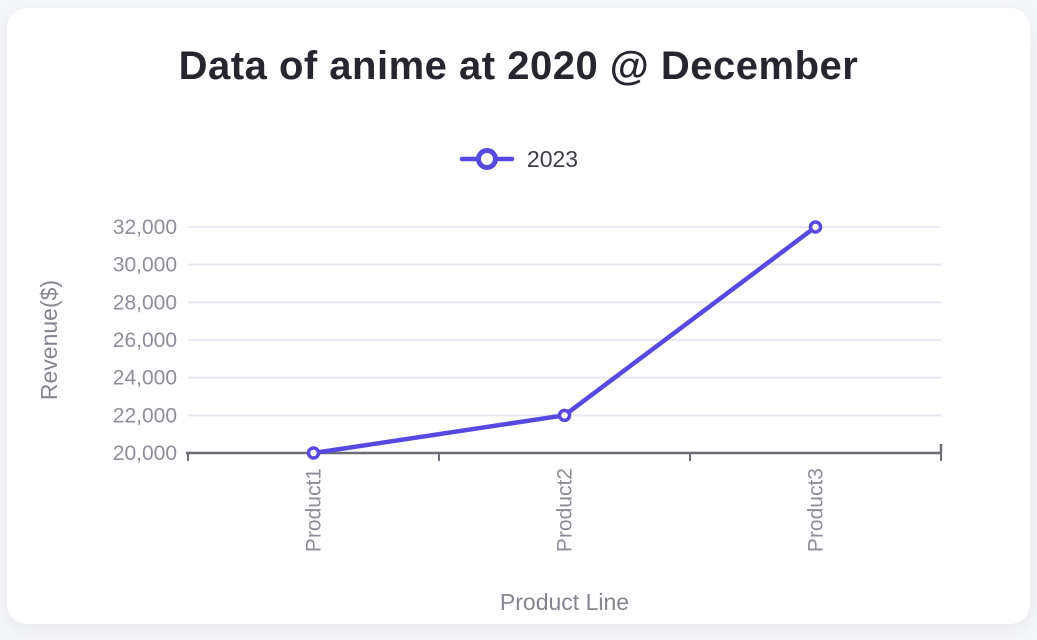 The image size is (1037, 640). What do you see at coordinates (145, 227) in the screenshot?
I see `y-axis-tick-label: 32,000` at bounding box center [145, 227].